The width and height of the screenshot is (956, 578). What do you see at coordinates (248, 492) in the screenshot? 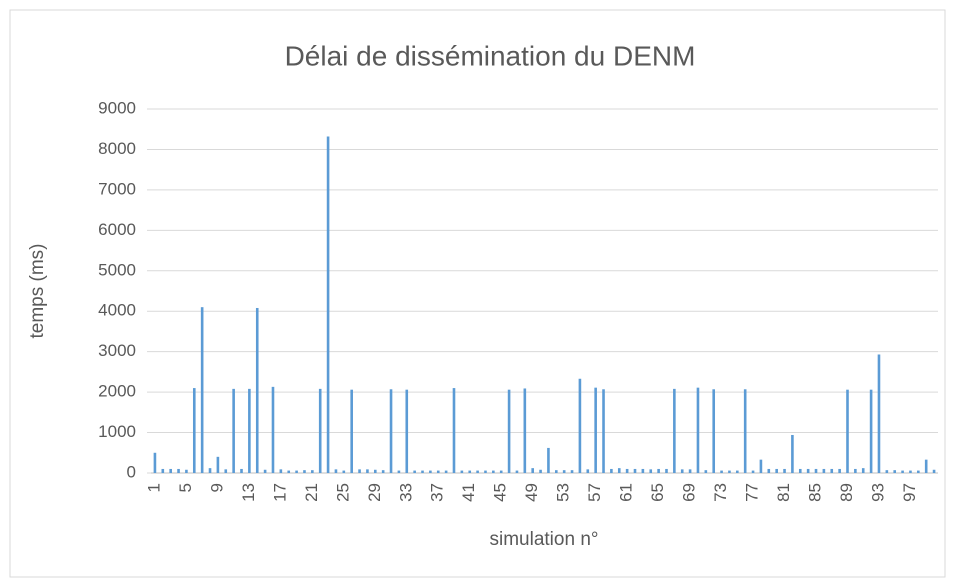
I see `x-tick-label: 13` at bounding box center [248, 492].